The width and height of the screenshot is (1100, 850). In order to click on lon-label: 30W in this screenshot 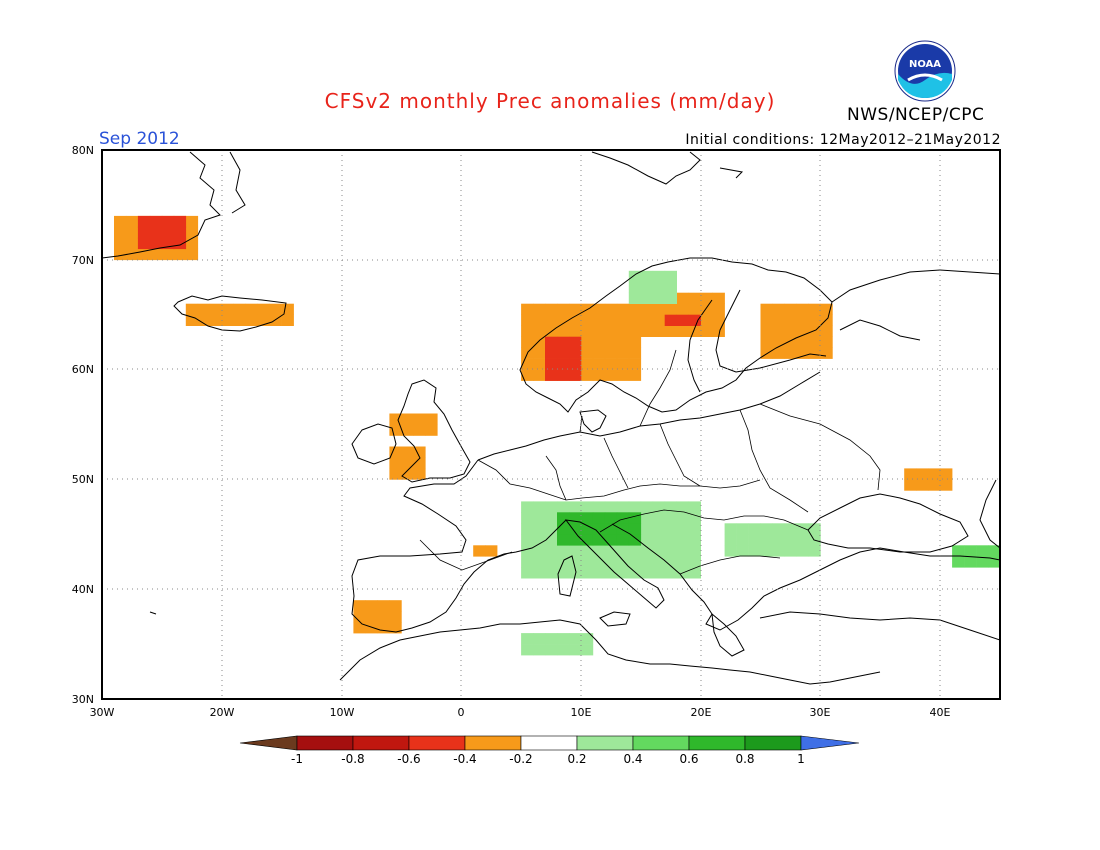, I will do `click(102, 712)`.